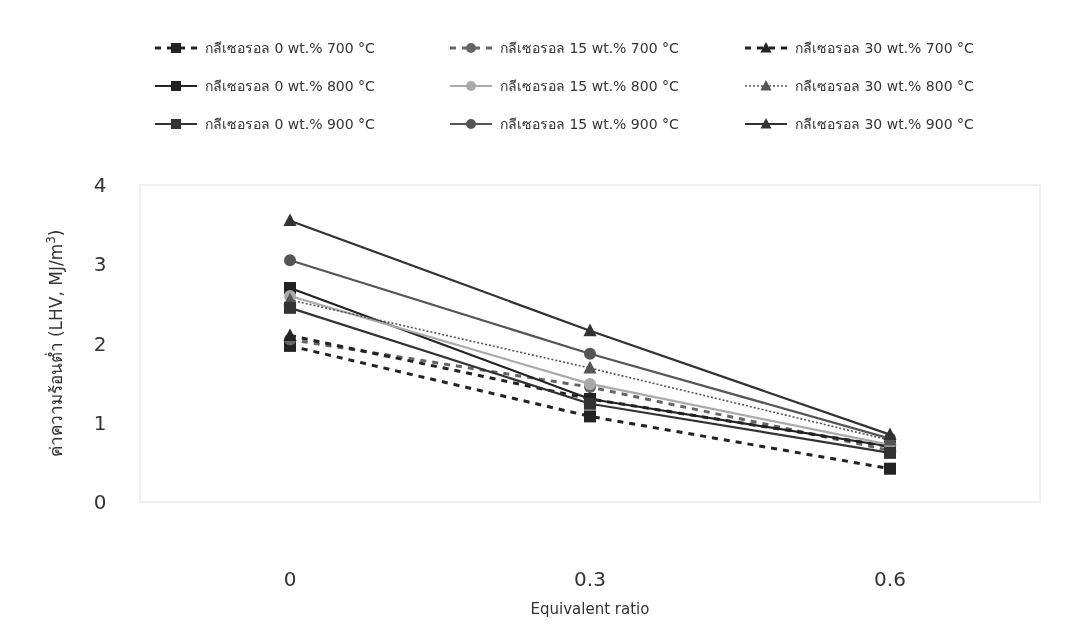  Describe the element at coordinates (590, 86) in the screenshot. I see `legend-label: กลีเซอรอล 15 wt.% 800 °C` at that location.